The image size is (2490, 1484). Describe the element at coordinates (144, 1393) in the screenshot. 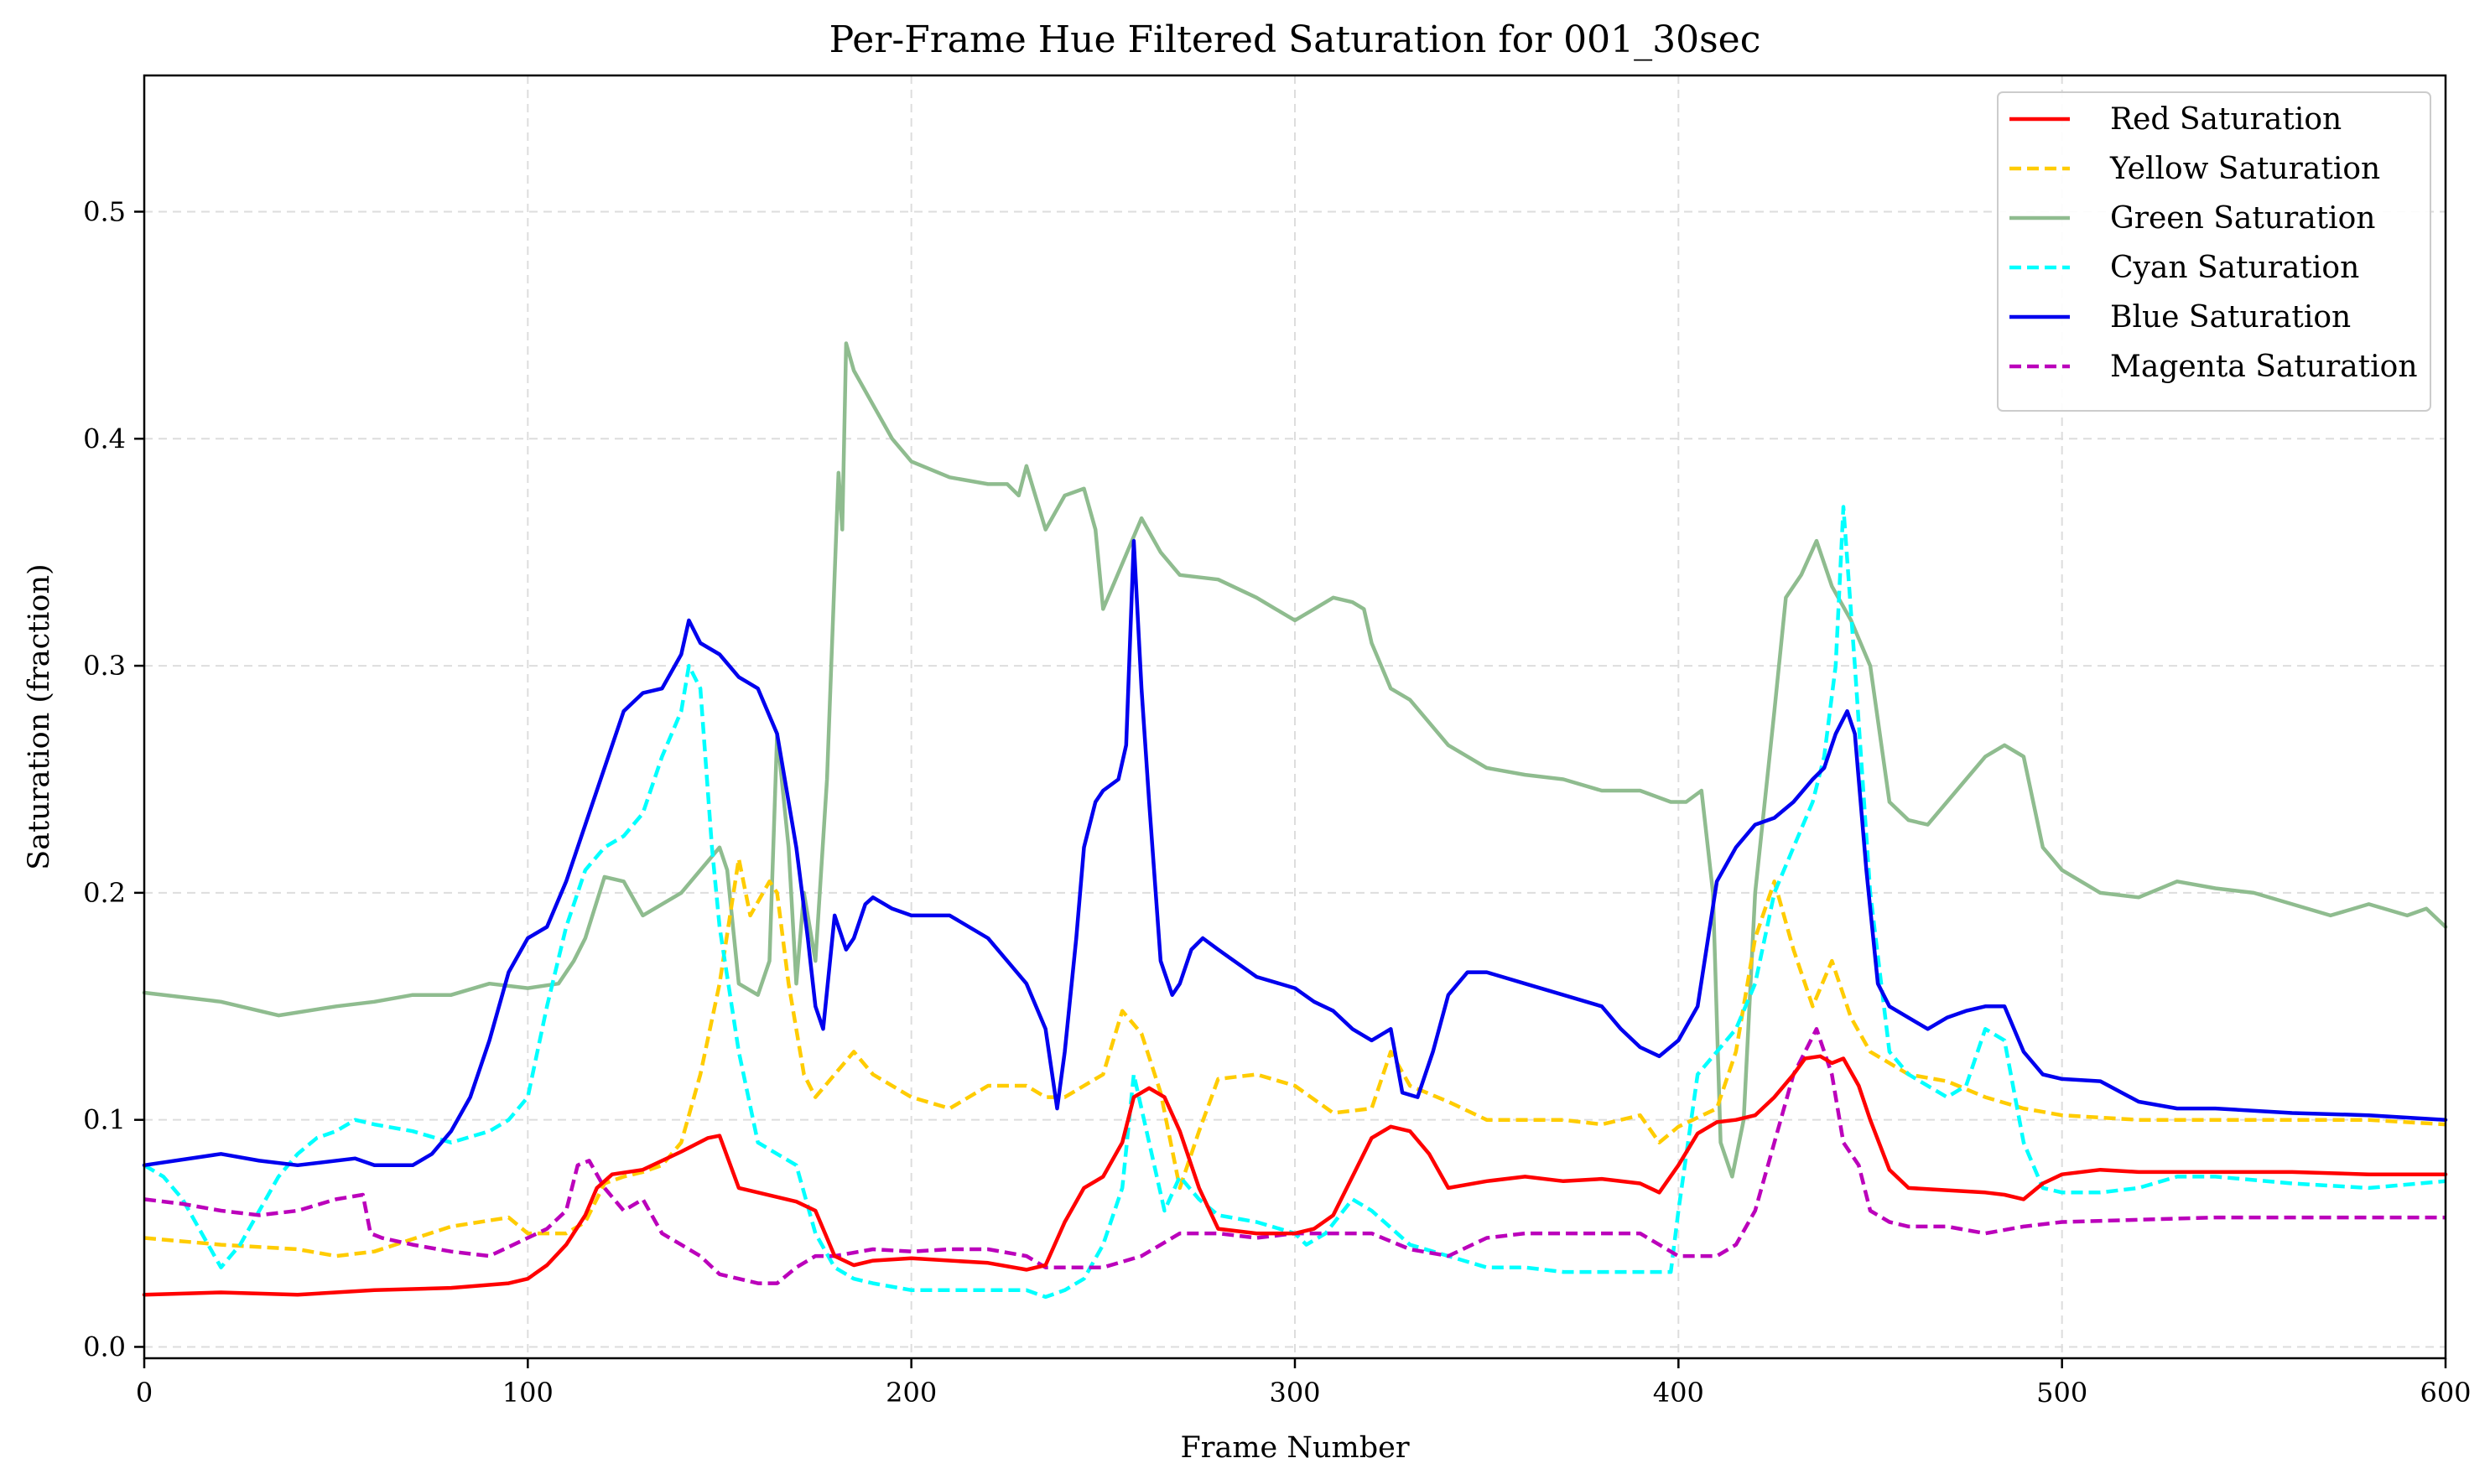

I see `x-tick-label: 0` at that location.